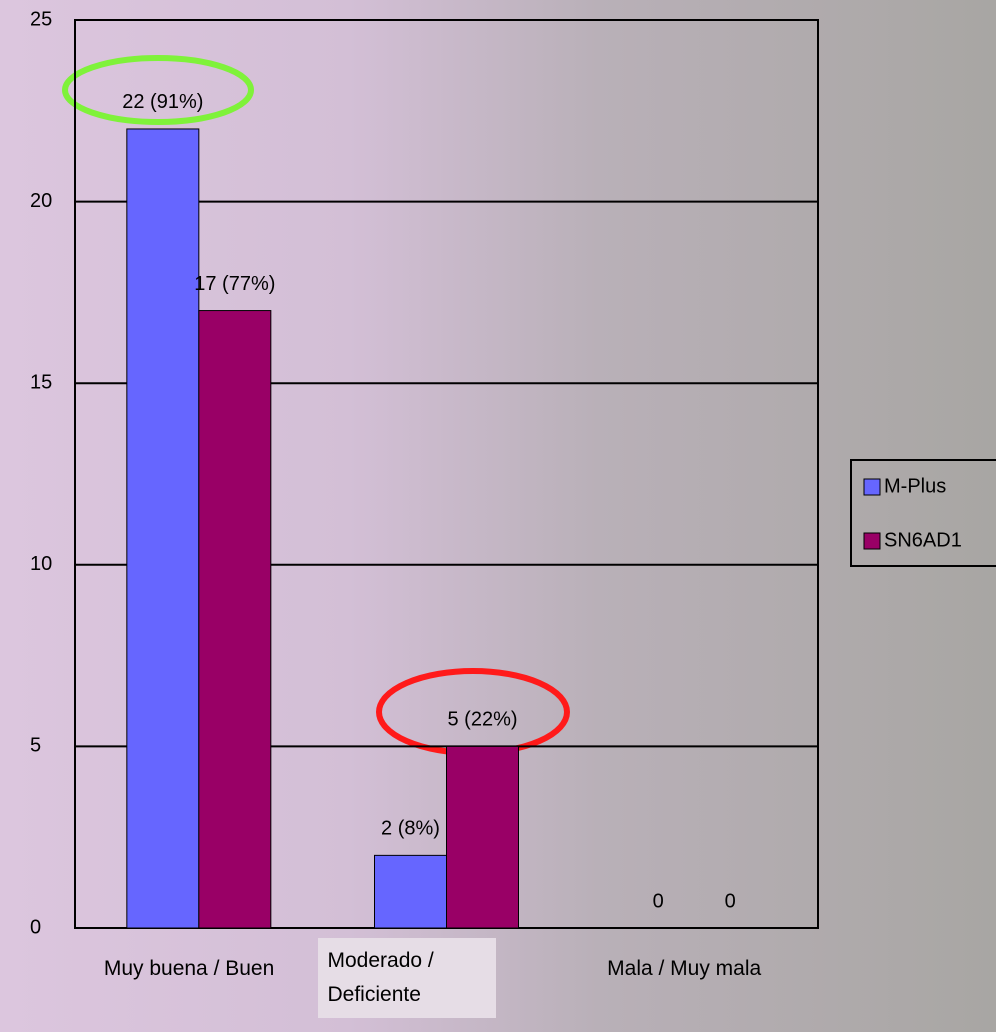 The width and height of the screenshot is (996, 1032). What do you see at coordinates (35, 746) in the screenshot?
I see `y-tick-label: 5` at bounding box center [35, 746].